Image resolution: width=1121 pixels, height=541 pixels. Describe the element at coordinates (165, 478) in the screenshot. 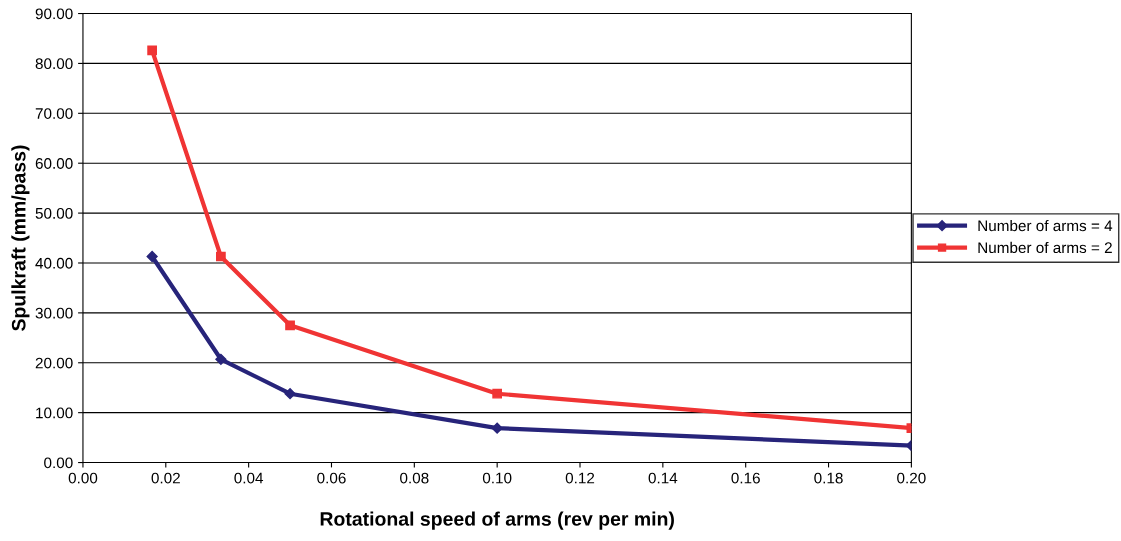

I see `x-tick-label: 0.02` at that location.